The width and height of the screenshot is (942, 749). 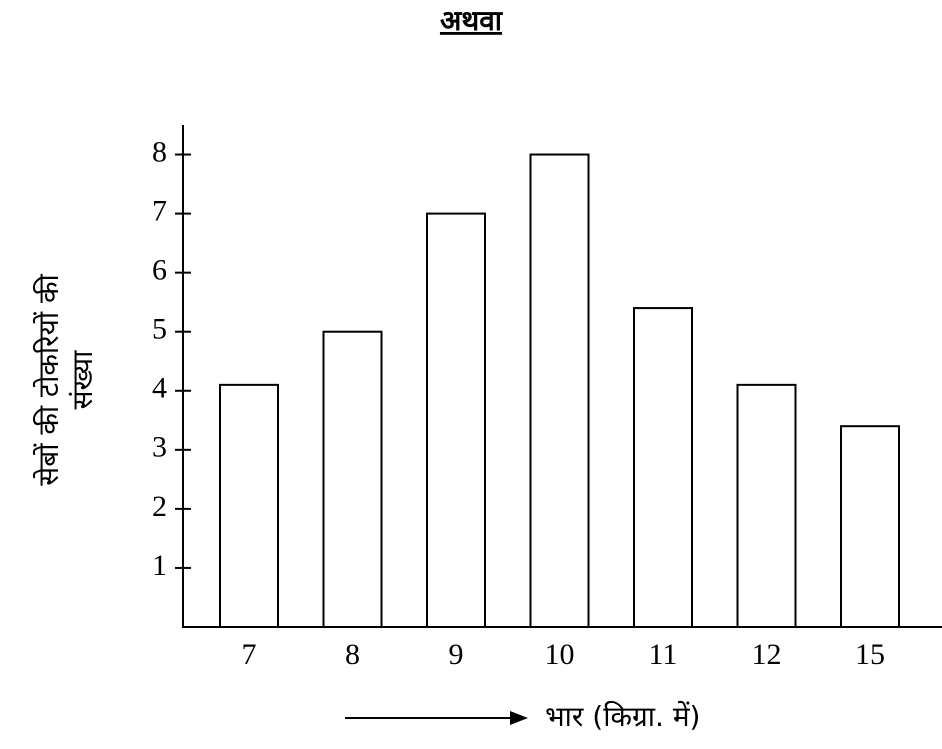 I want to click on y-axis-label: सेबों की टोकरियों की संख्या, so click(x=65, y=380).